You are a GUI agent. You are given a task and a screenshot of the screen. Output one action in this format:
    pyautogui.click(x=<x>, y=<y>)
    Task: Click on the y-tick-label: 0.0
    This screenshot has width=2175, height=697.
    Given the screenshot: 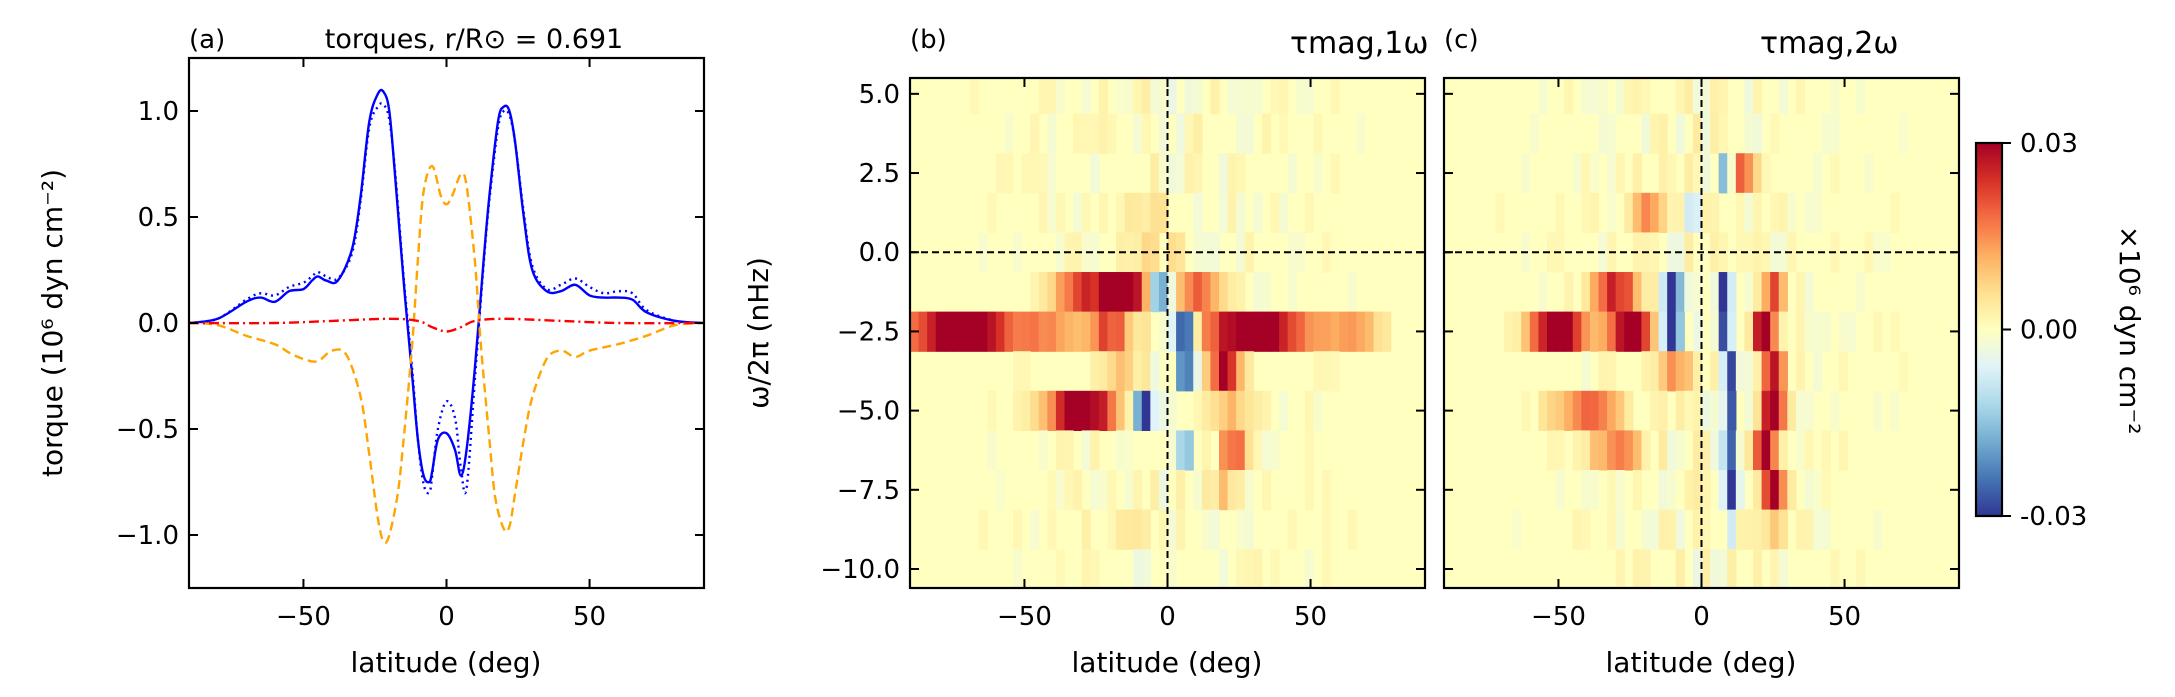 What is the action you would take?
    pyautogui.click(x=879, y=253)
    